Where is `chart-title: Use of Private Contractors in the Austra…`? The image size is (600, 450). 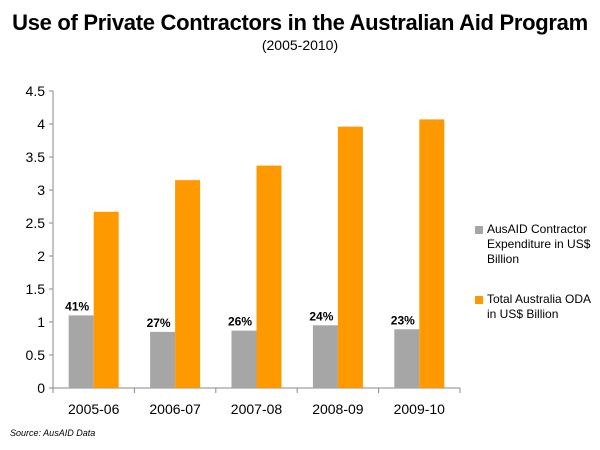 chart-title: Use of Private Contractors in the Austra… is located at coordinates (300, 22).